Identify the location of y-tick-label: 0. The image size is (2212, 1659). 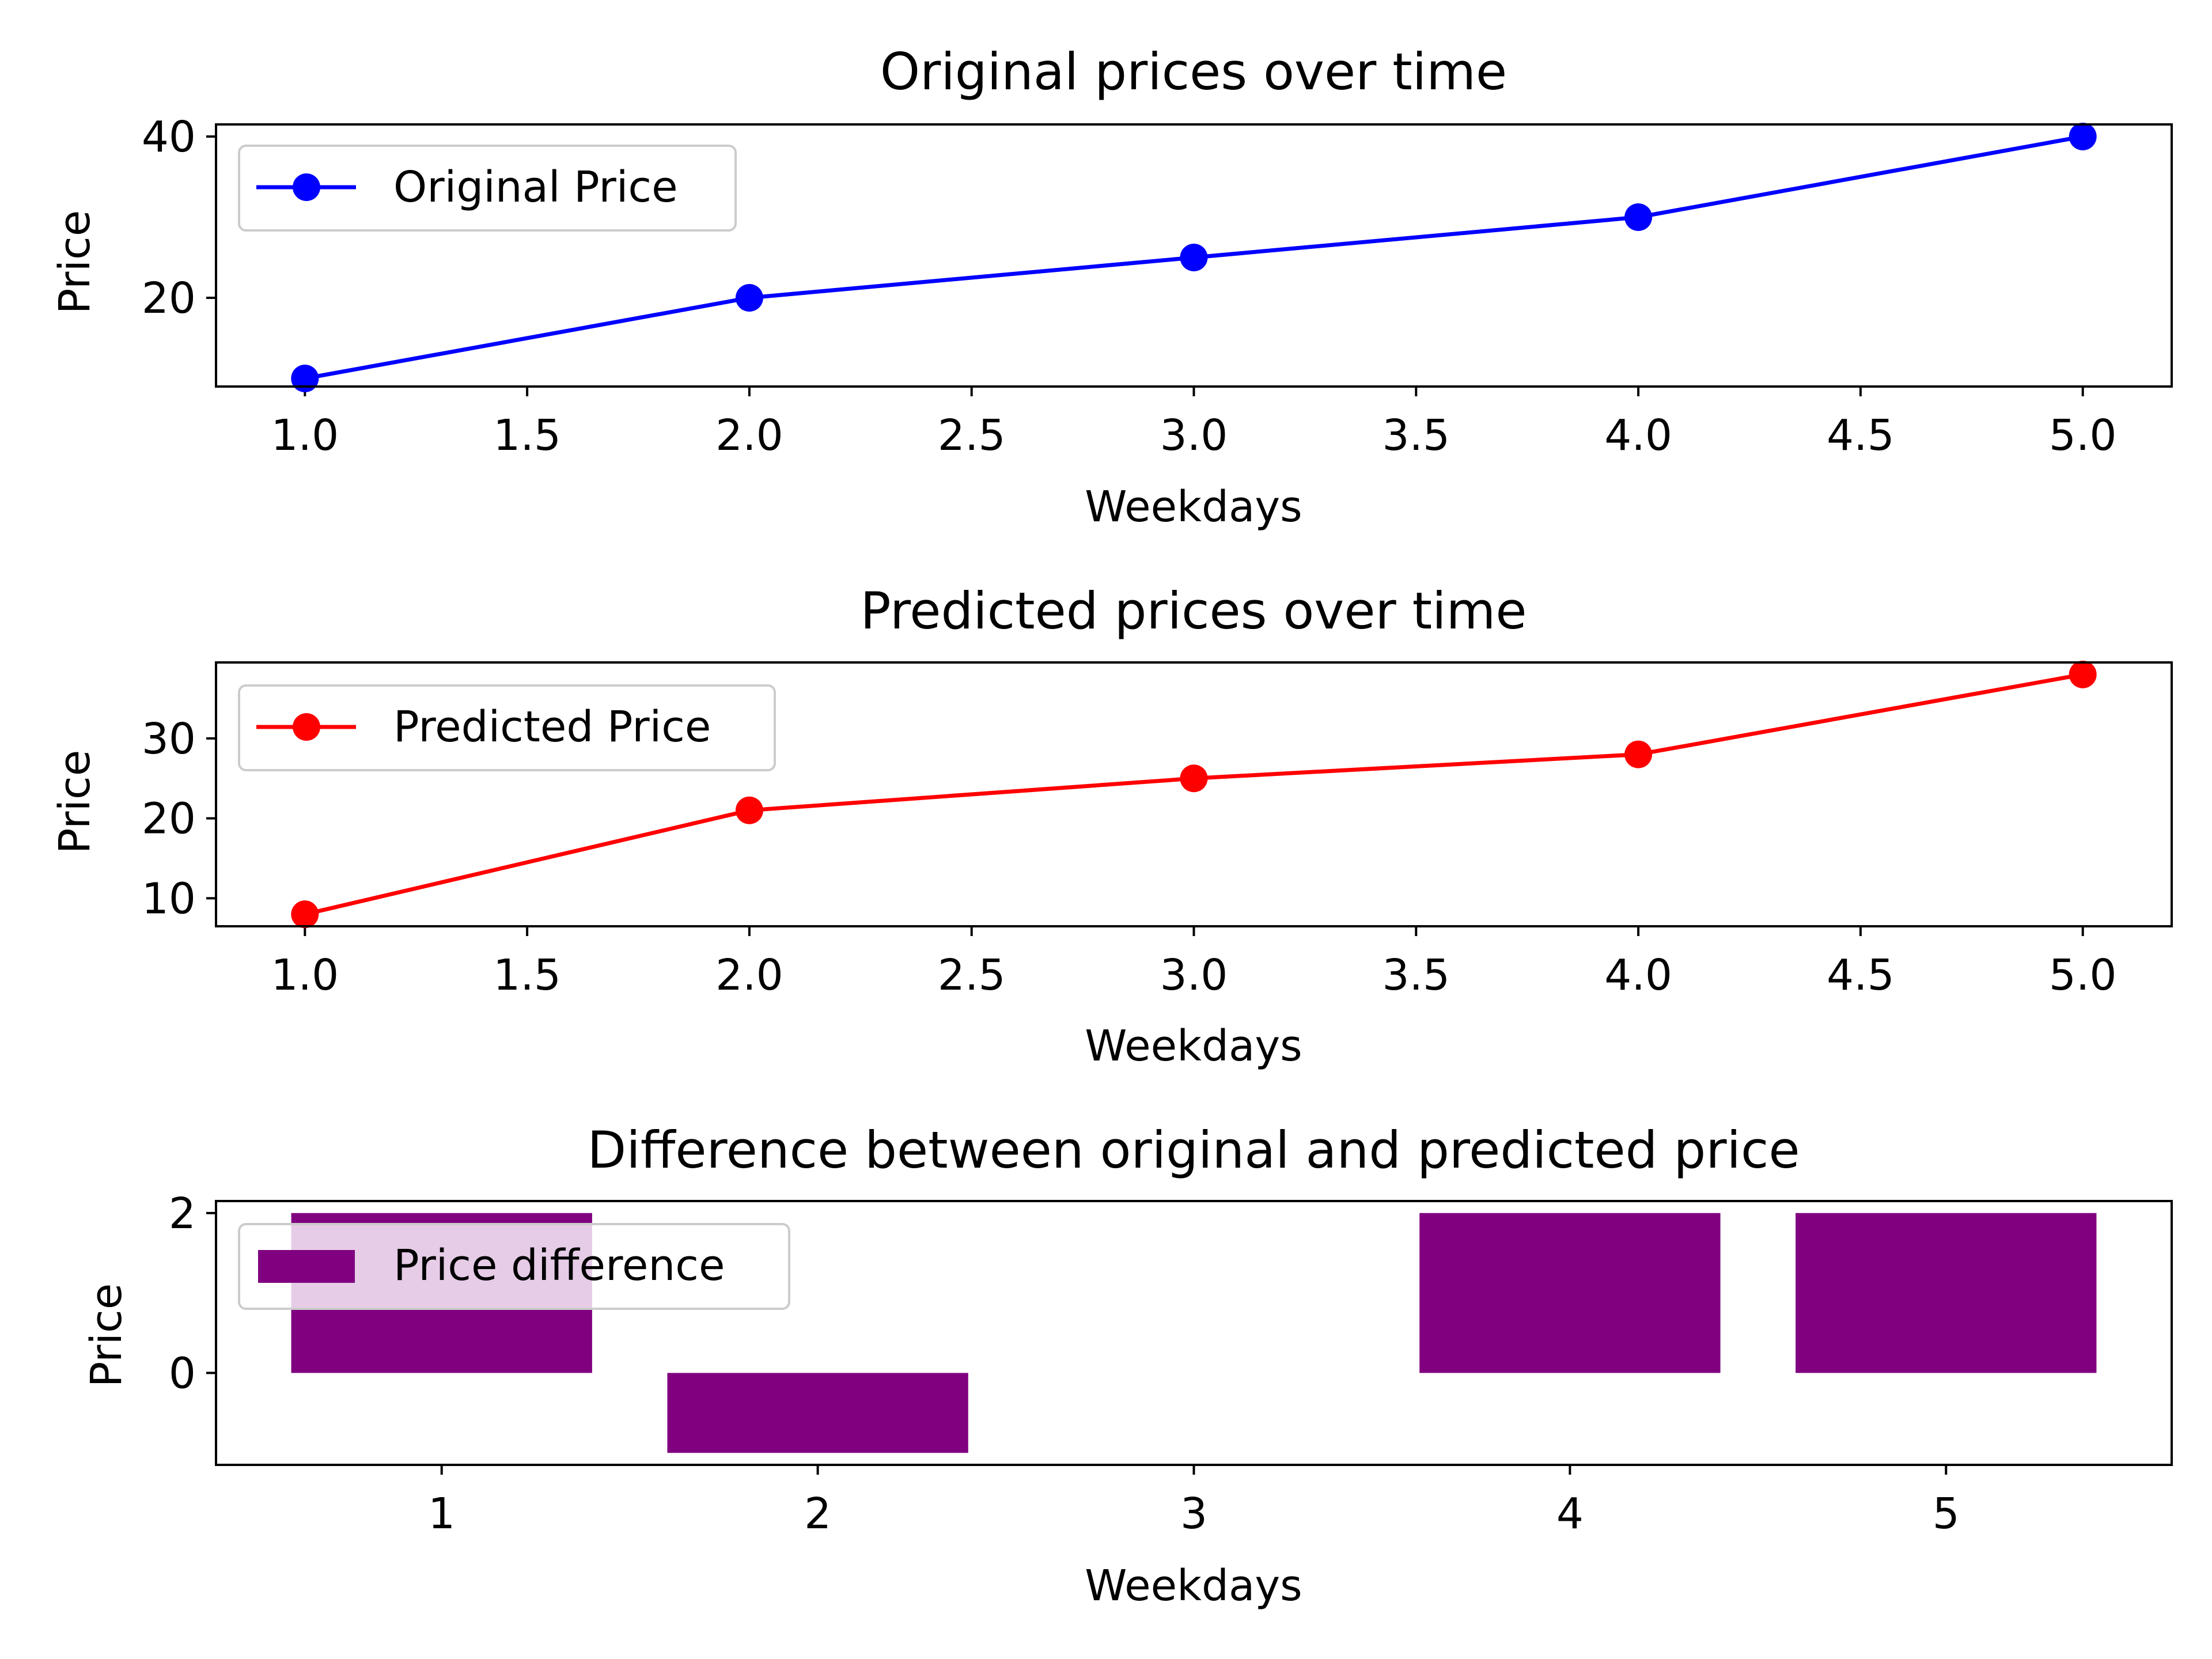
(182, 1373).